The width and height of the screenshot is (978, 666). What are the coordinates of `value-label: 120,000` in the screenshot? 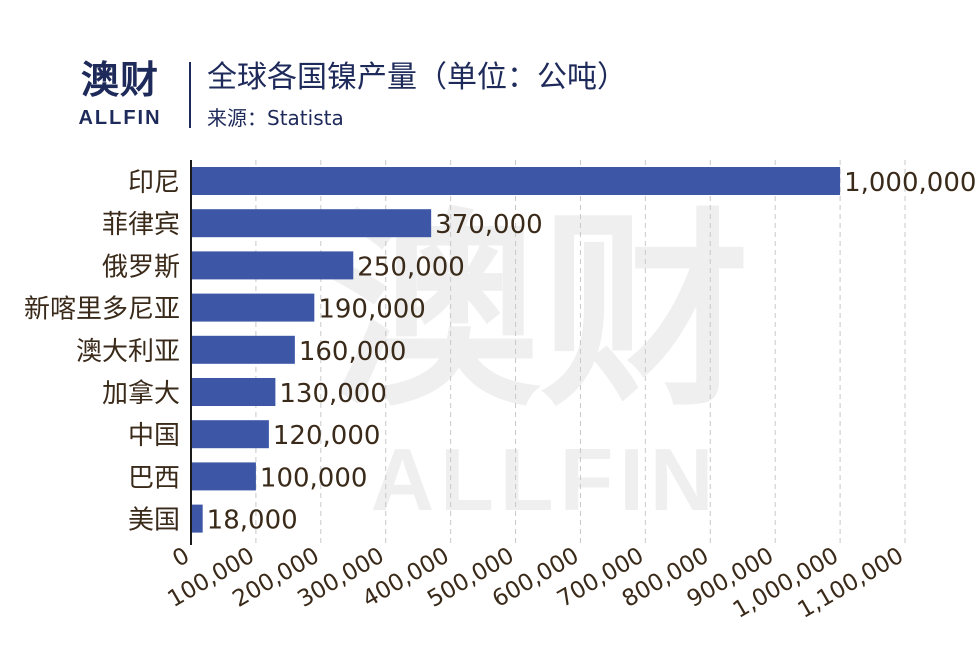 It's located at (327, 436).